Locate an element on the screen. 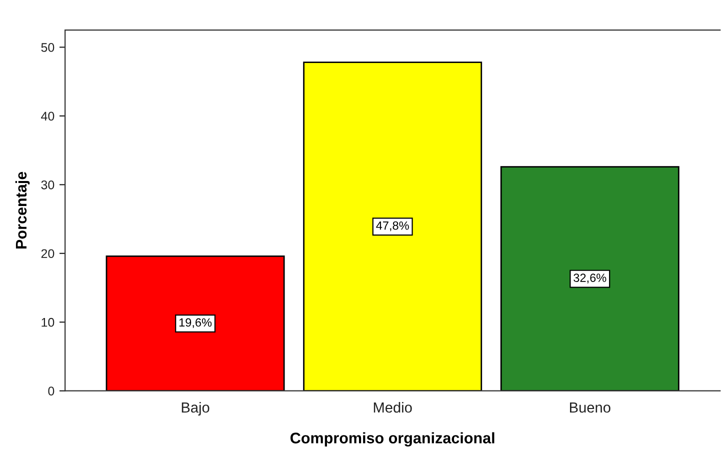 This screenshot has height=462, width=723. x-tick-label: Bajo is located at coordinates (196, 409).